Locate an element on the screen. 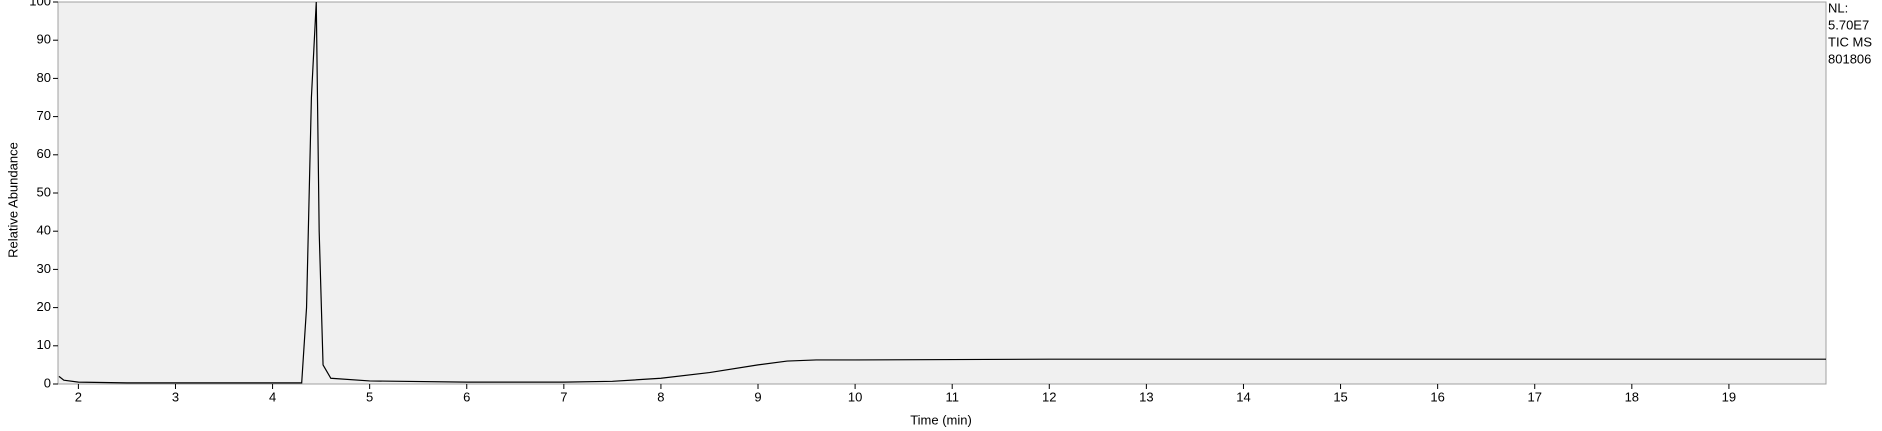 The height and width of the screenshot is (431, 1882). x-tick-label: 7 is located at coordinates (563, 396).